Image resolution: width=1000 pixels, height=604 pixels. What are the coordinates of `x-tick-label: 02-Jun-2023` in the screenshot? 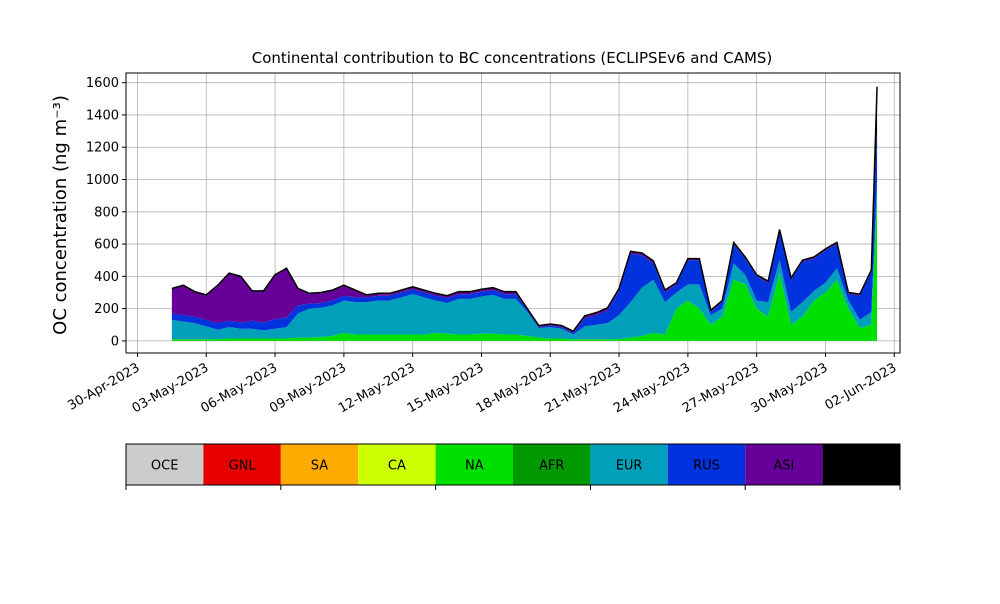 It's located at (860, 386).